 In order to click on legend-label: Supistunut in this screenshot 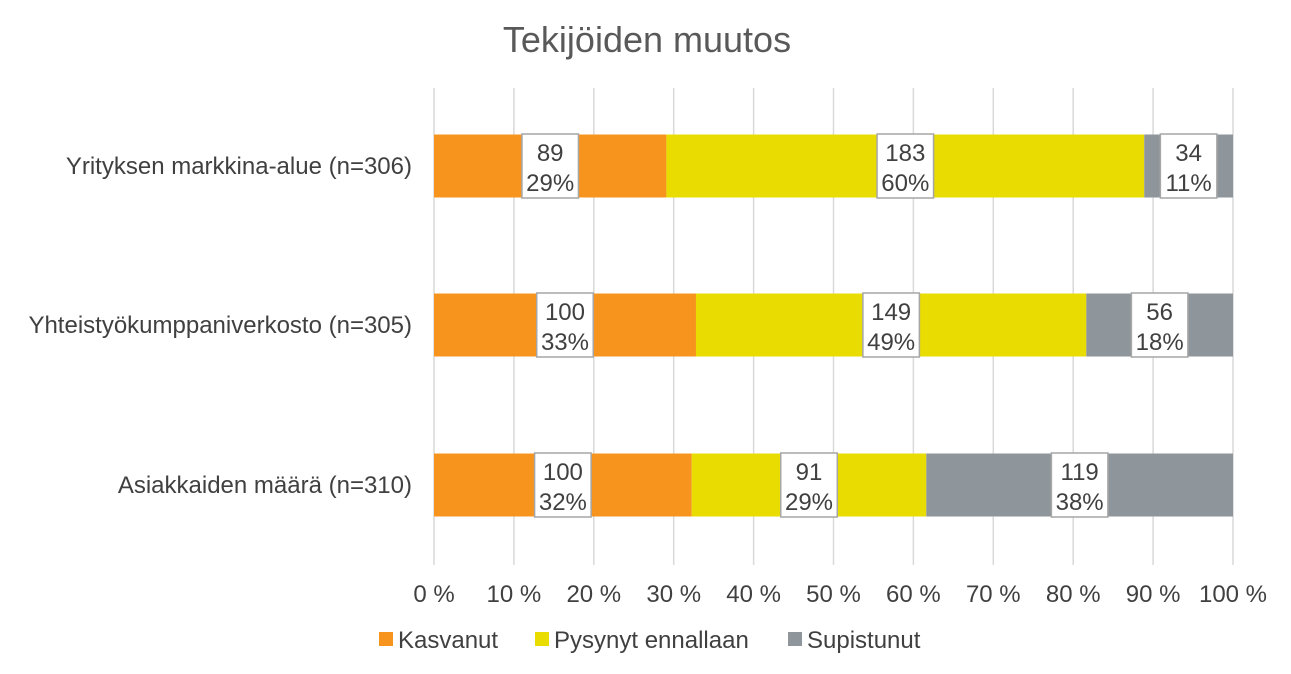, I will do `click(864, 640)`.